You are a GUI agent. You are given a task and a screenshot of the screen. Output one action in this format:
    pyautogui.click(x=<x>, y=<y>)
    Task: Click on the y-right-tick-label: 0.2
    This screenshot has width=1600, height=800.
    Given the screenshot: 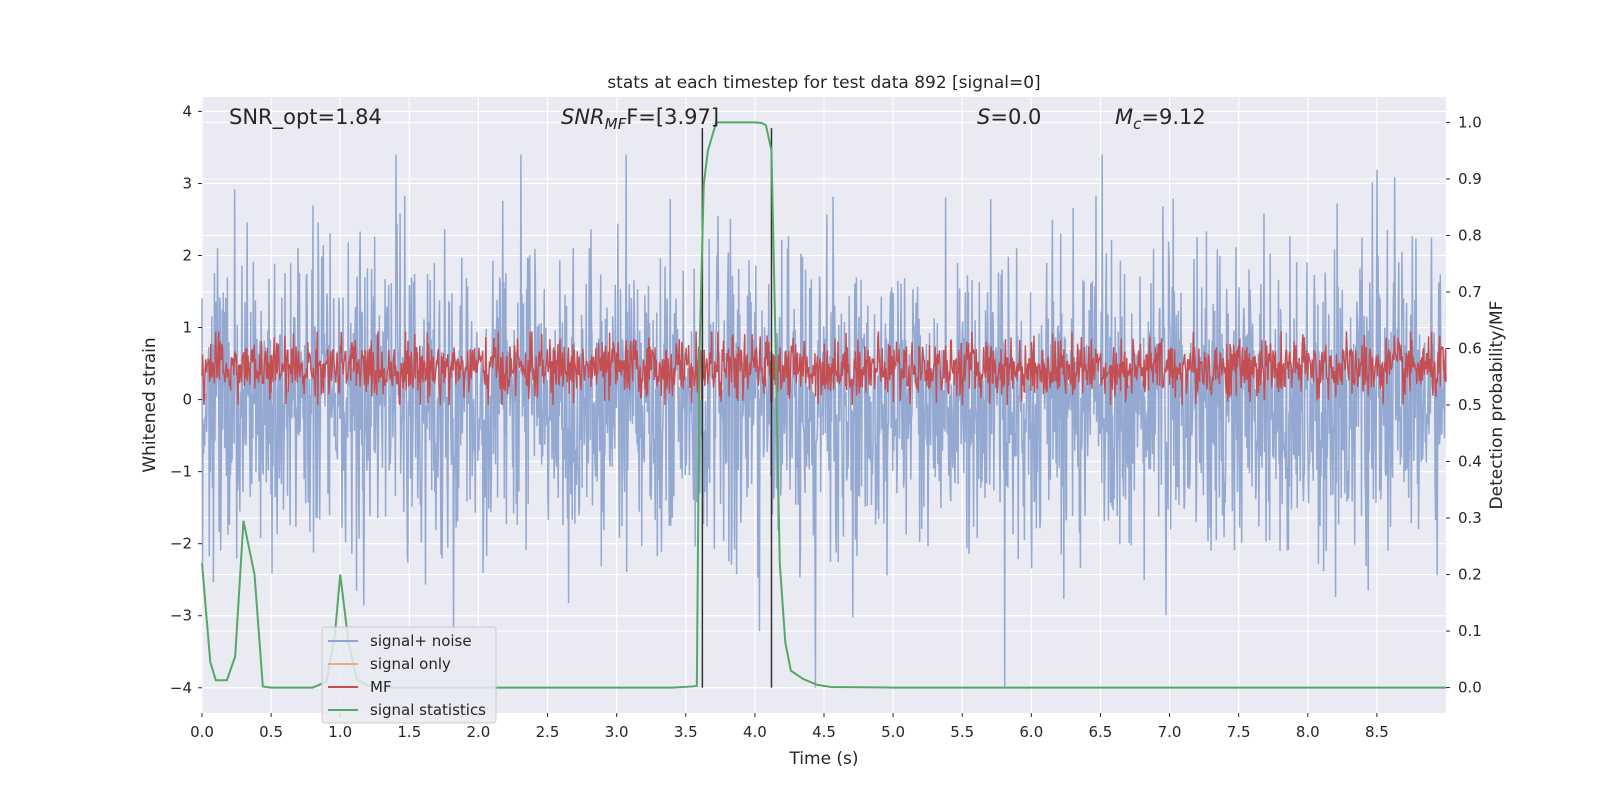 What is the action you would take?
    pyautogui.click(x=1470, y=575)
    